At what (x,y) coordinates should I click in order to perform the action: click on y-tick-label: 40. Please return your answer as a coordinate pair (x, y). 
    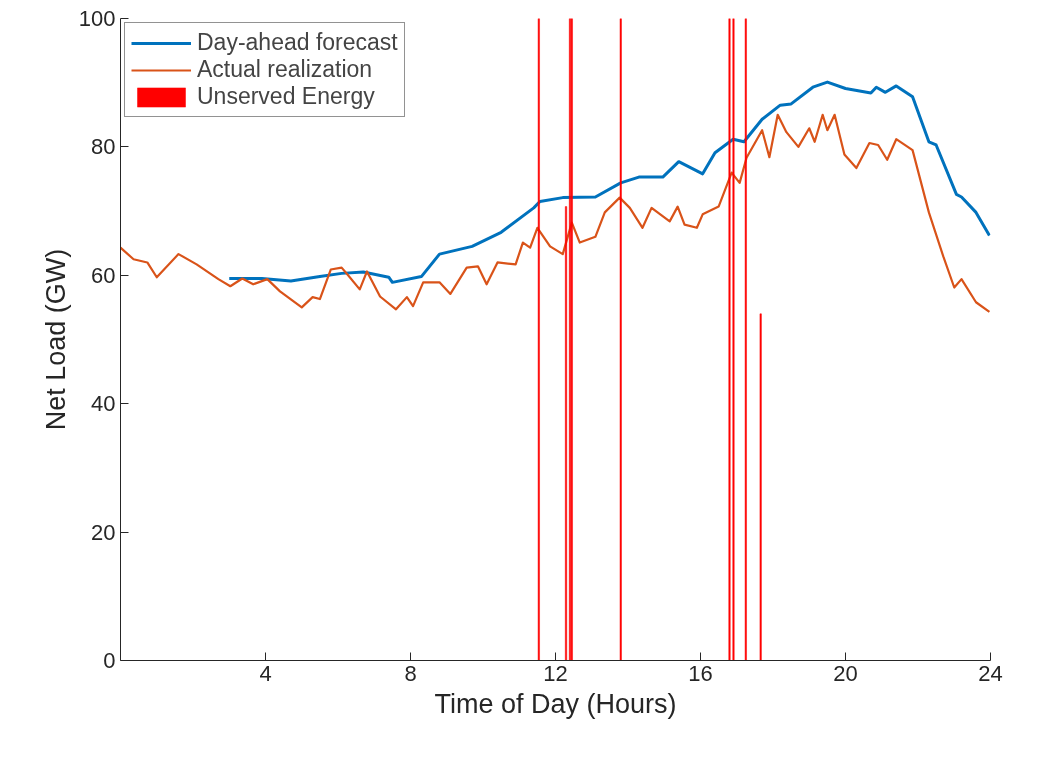
    Looking at the image, I should click on (103, 404).